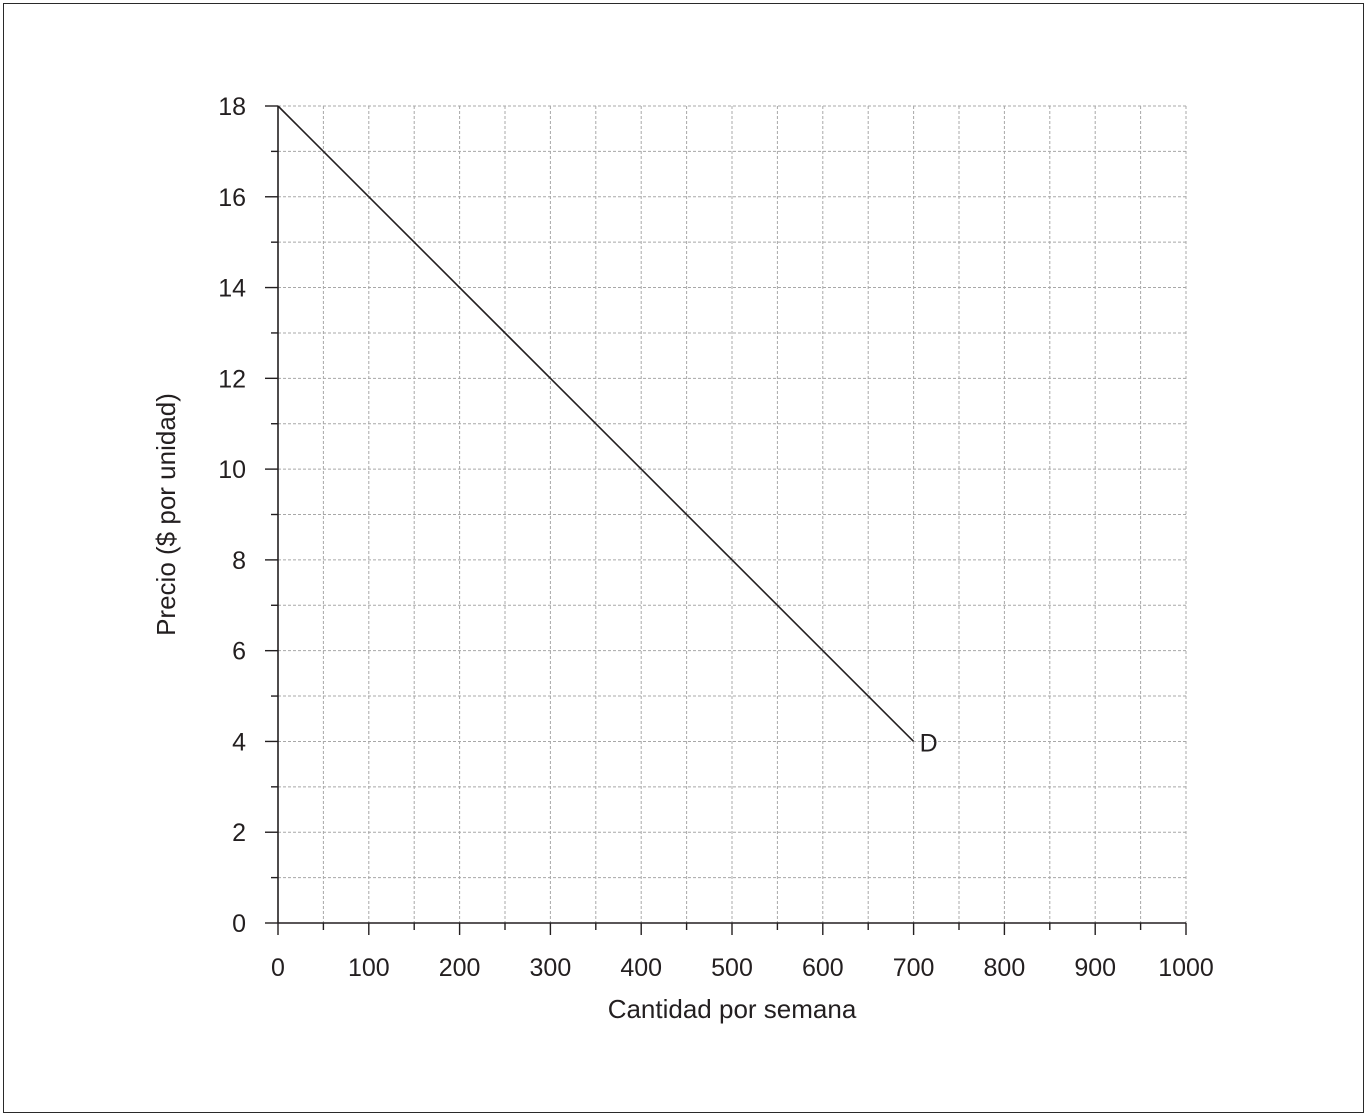 The width and height of the screenshot is (1369, 1113). What do you see at coordinates (239, 742) in the screenshot?
I see `y-tick-label: 4` at bounding box center [239, 742].